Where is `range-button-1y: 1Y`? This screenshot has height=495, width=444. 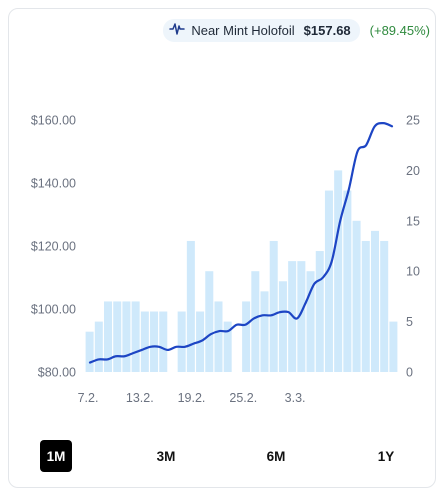 range-button-1y: 1Y is located at coordinates (386, 456).